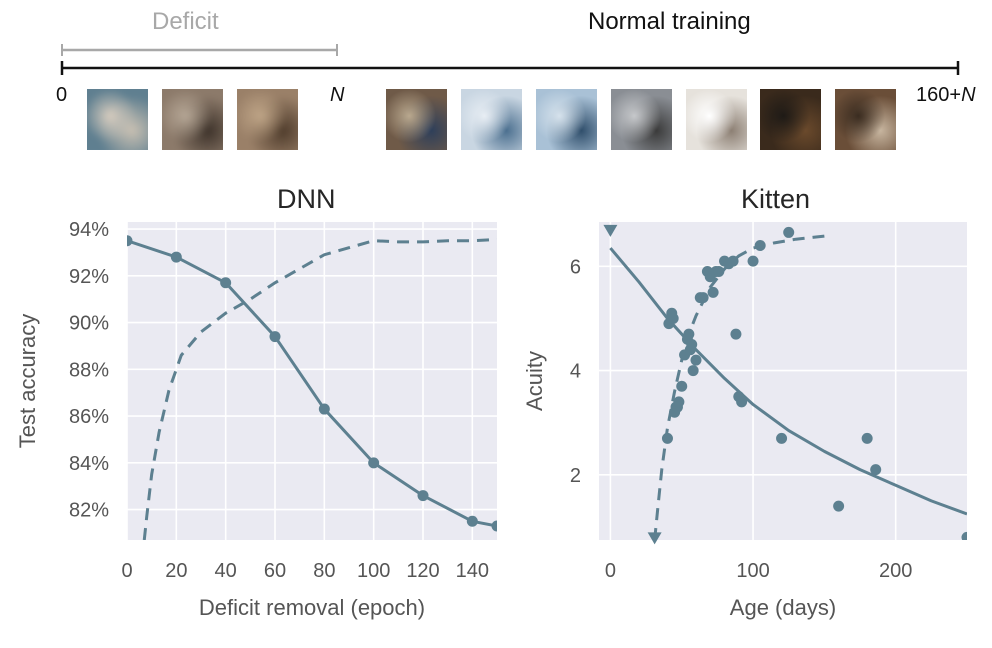 The height and width of the screenshot is (648, 992). I want to click on y-axis-label: Test accuracy, so click(27, 381).